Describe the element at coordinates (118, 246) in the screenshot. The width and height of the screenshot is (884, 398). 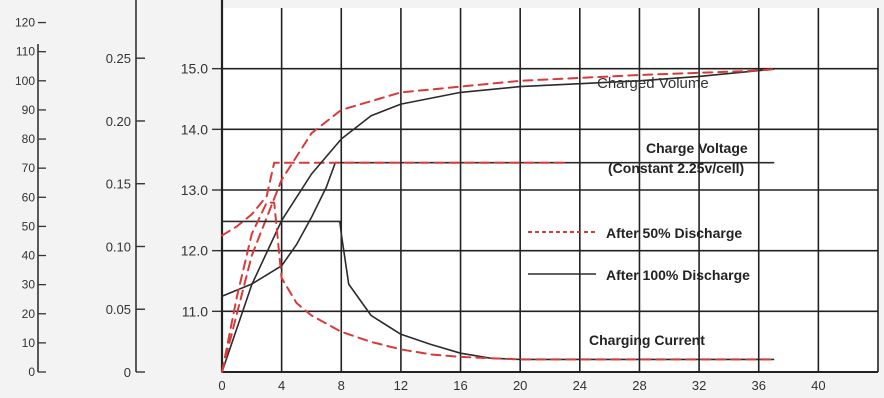
I see `current-tick-label-0-10: 0.10` at that location.